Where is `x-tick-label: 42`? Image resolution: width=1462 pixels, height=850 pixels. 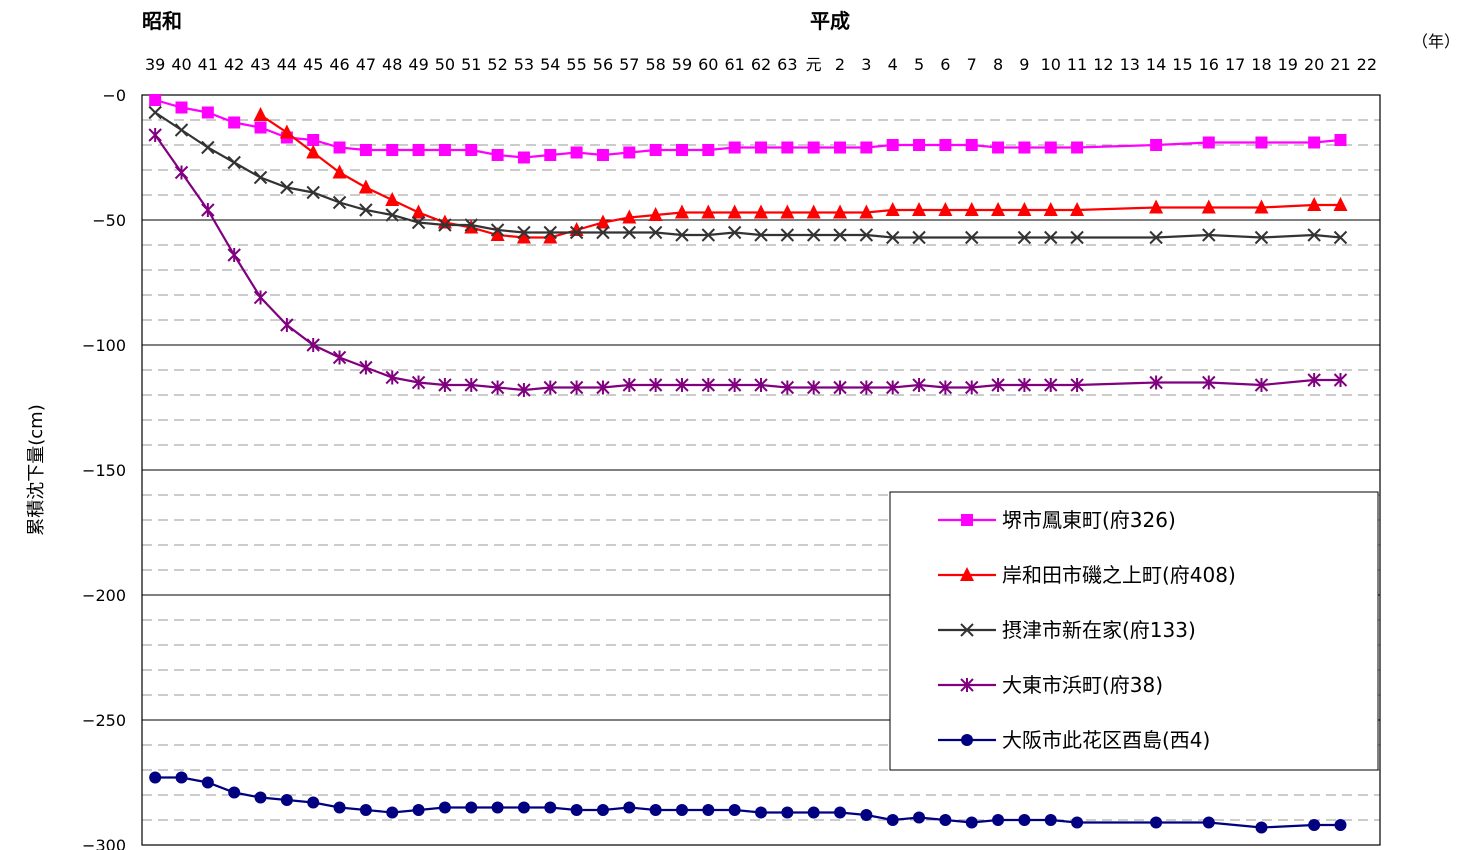 x-tick-label: 42 is located at coordinates (234, 64).